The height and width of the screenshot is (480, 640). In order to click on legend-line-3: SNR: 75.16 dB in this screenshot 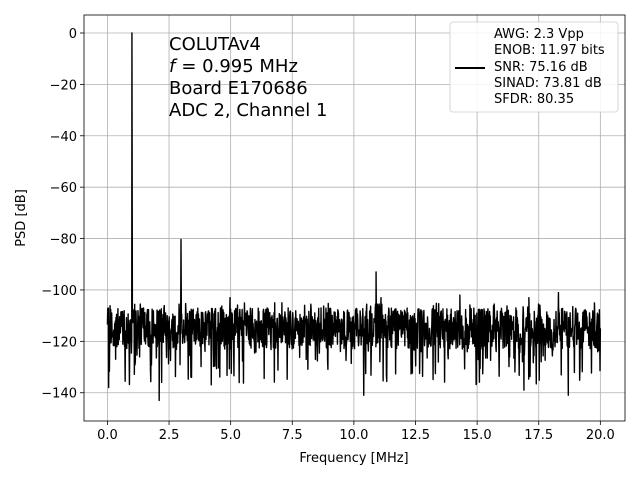, I will do `click(541, 67)`.